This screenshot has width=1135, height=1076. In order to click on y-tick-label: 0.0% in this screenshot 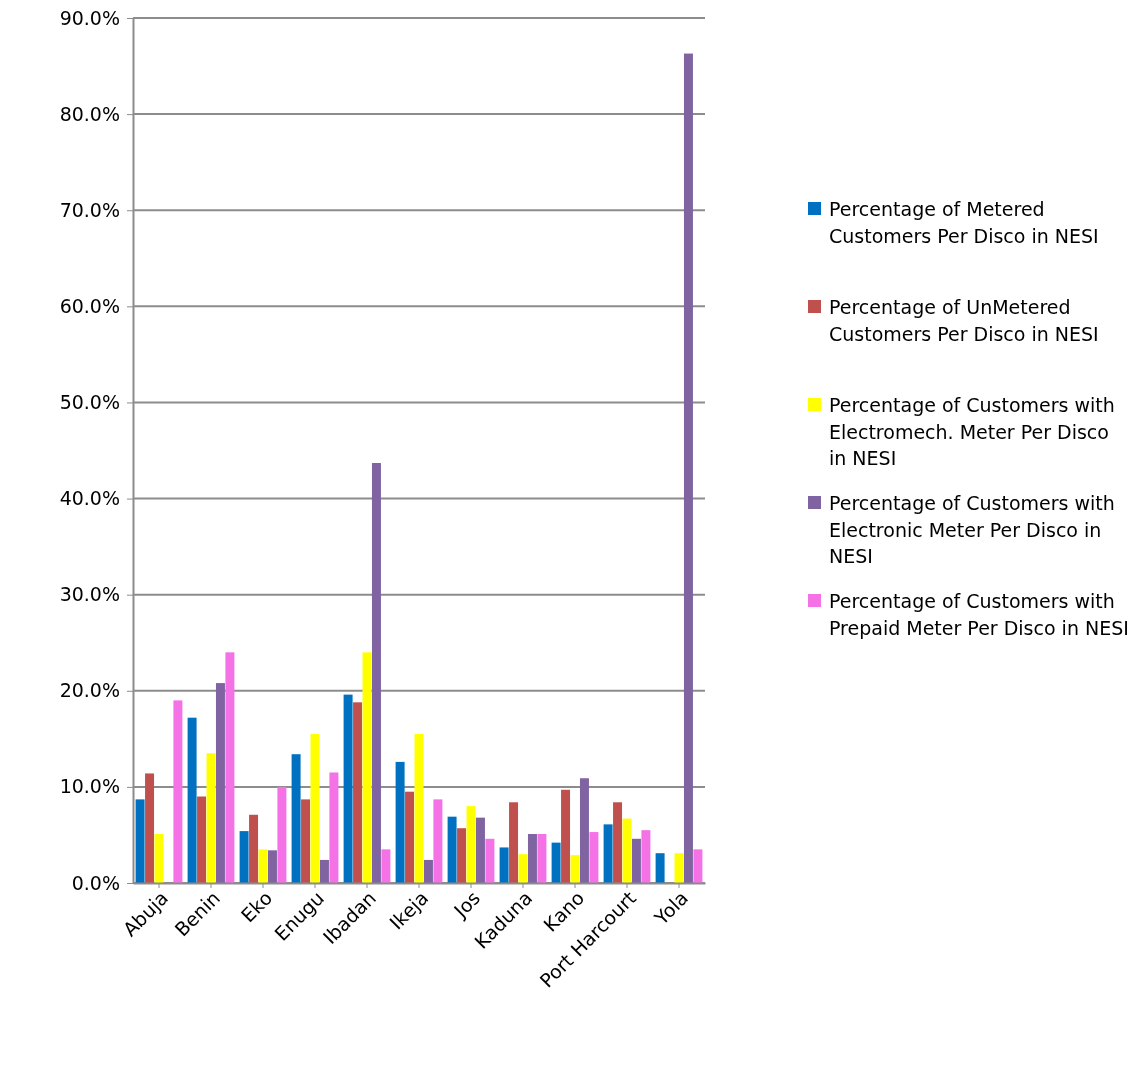, I will do `click(95, 882)`.